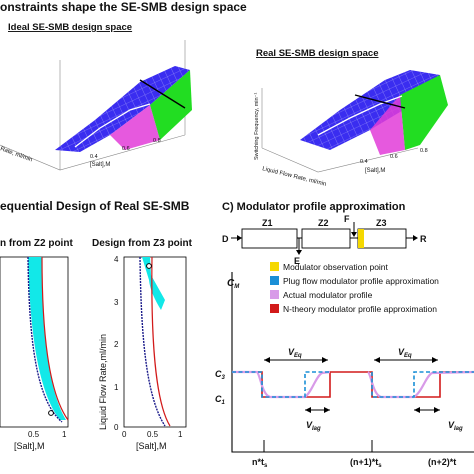 This screenshot has width=474, height=474. Describe the element at coordinates (381, 223) in the screenshot. I see `zone-z3-label: Z3` at that location.